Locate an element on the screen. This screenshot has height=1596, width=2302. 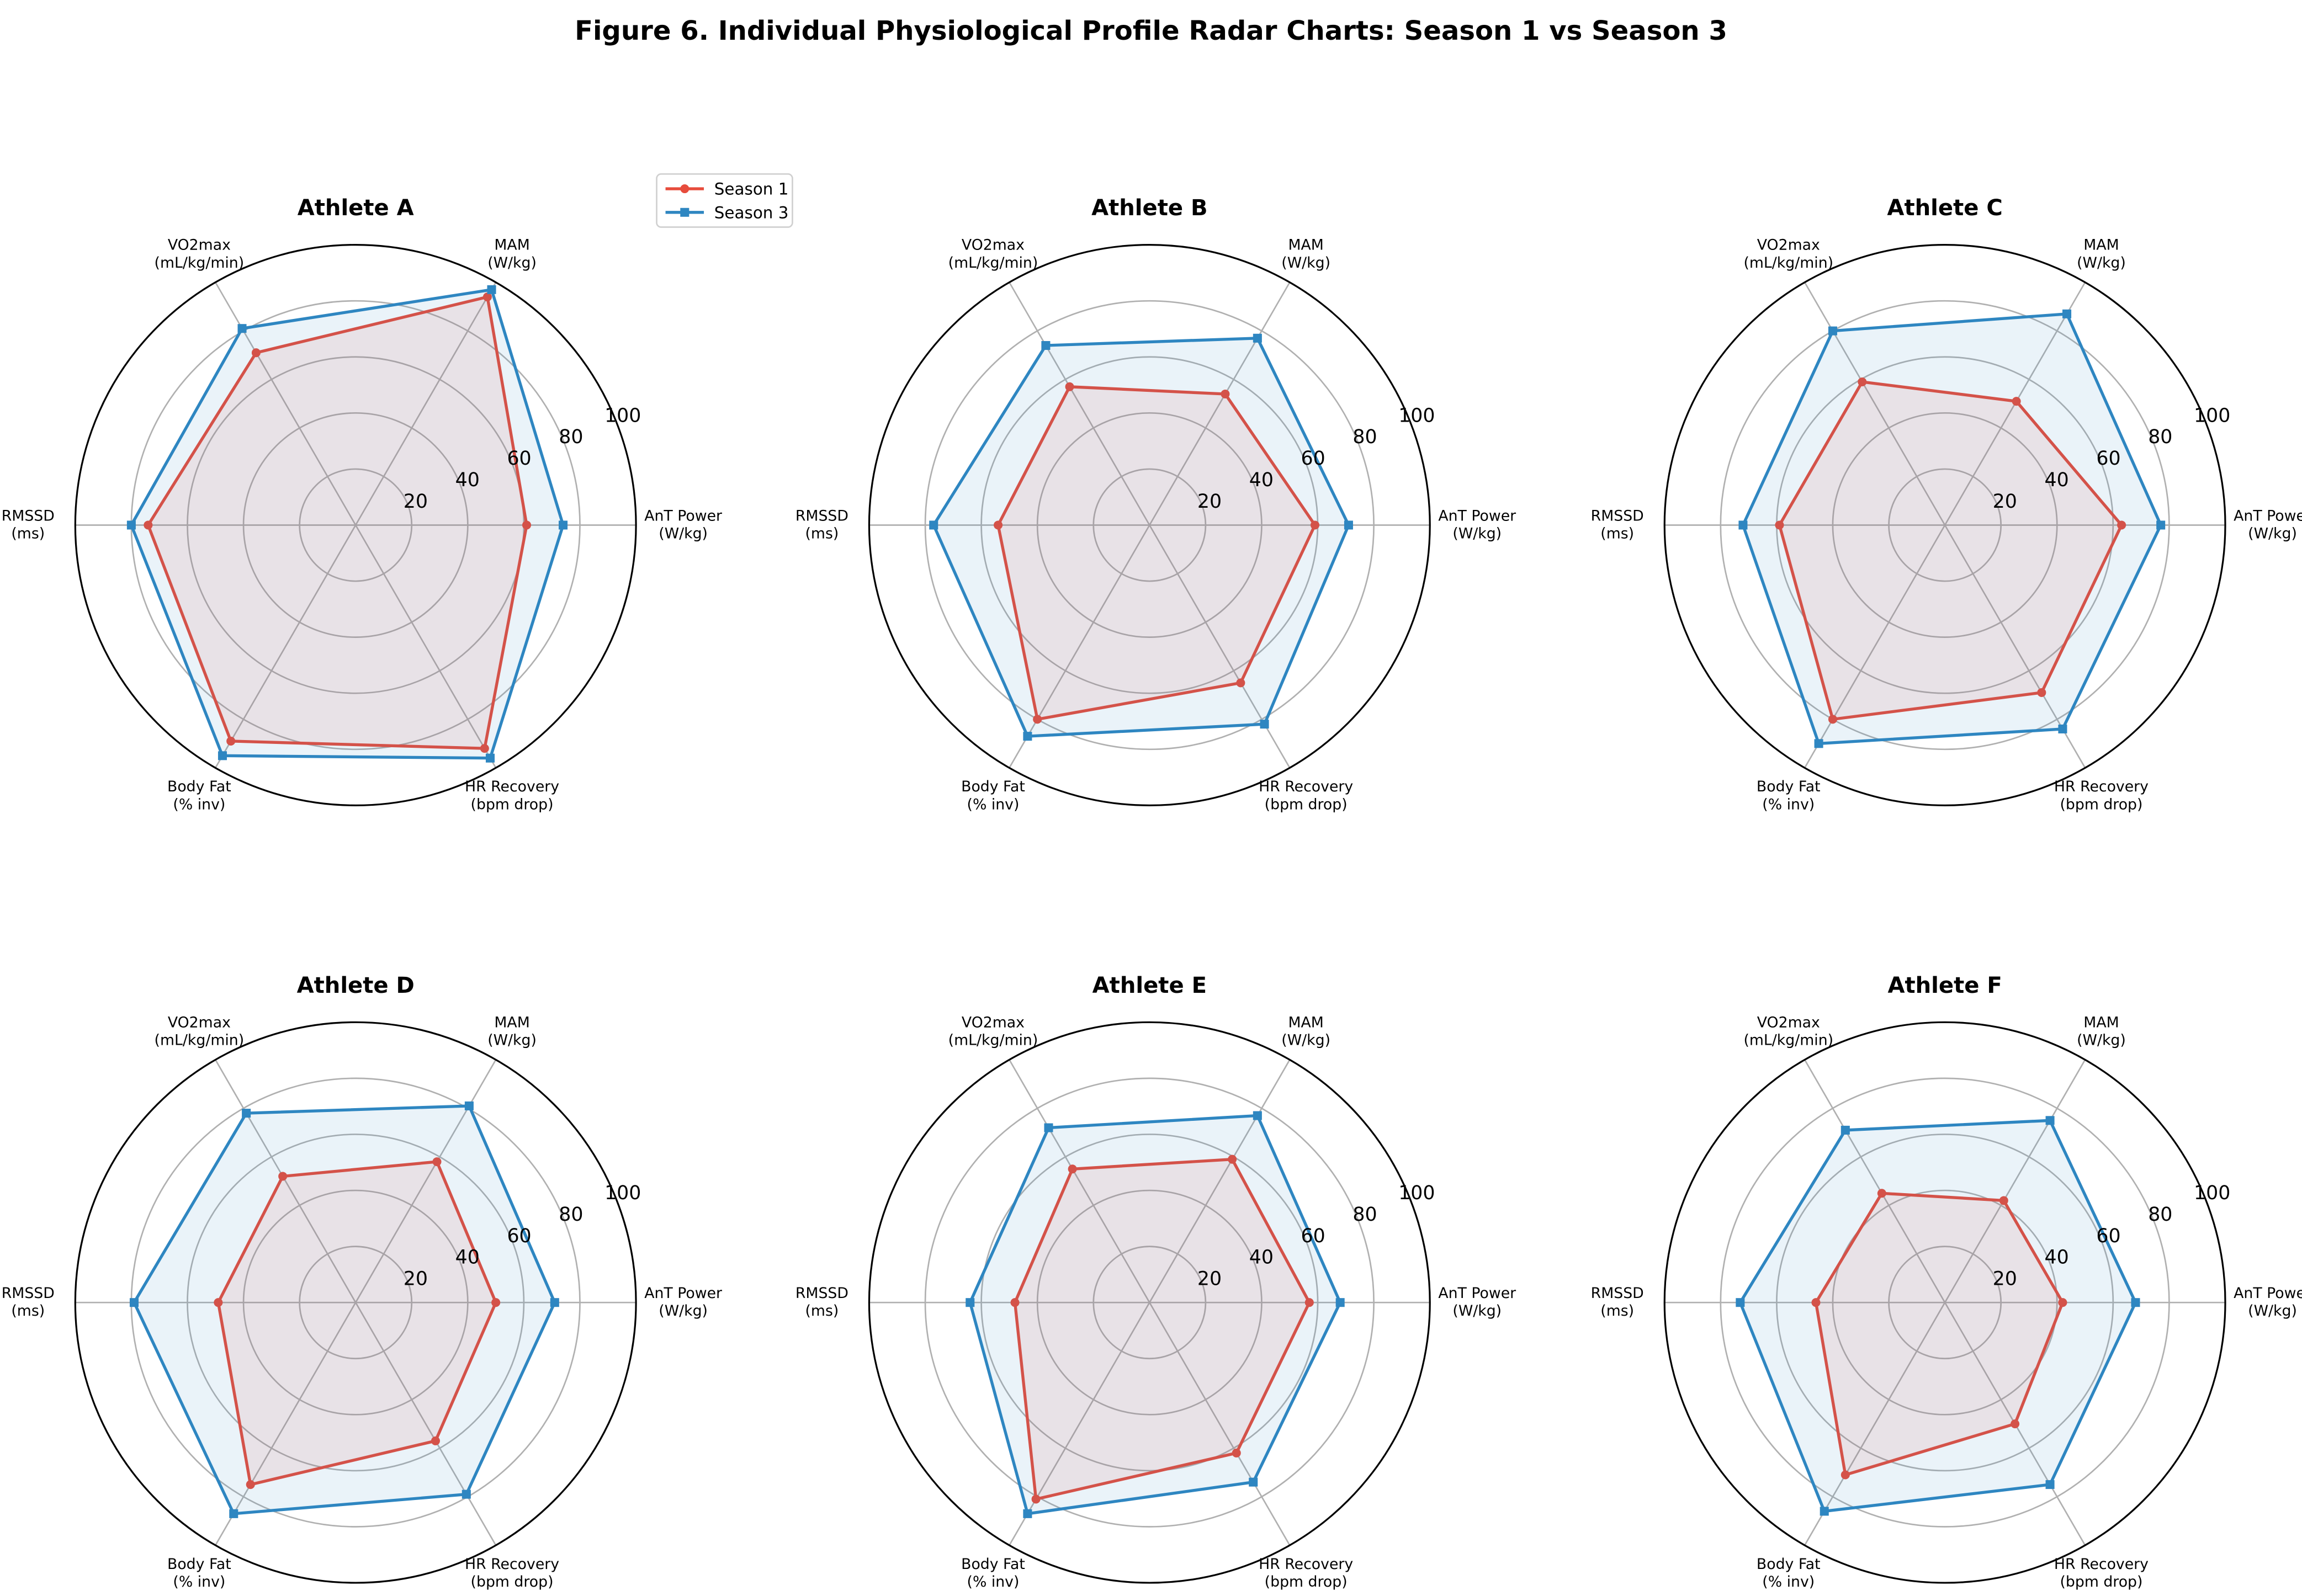
axis-label-unit: (% inv) is located at coordinates (993, 805).